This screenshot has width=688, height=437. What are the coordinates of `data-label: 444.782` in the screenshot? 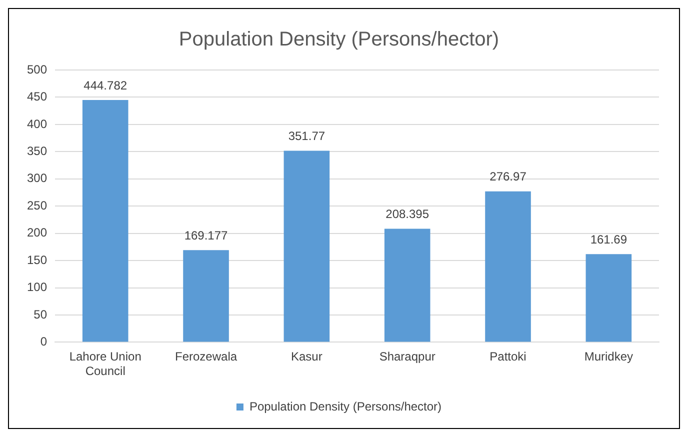 It's located at (106, 85).